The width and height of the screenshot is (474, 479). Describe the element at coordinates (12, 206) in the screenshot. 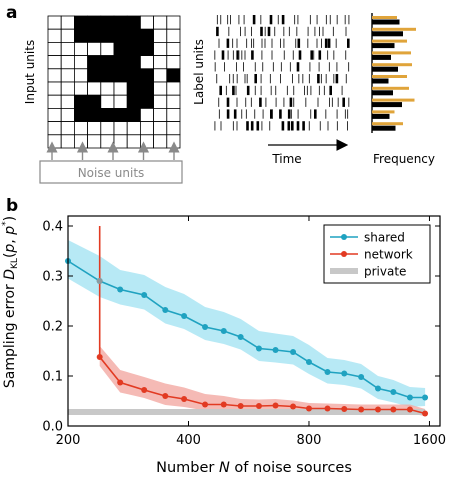

I see `panel-b-label: b` at that location.